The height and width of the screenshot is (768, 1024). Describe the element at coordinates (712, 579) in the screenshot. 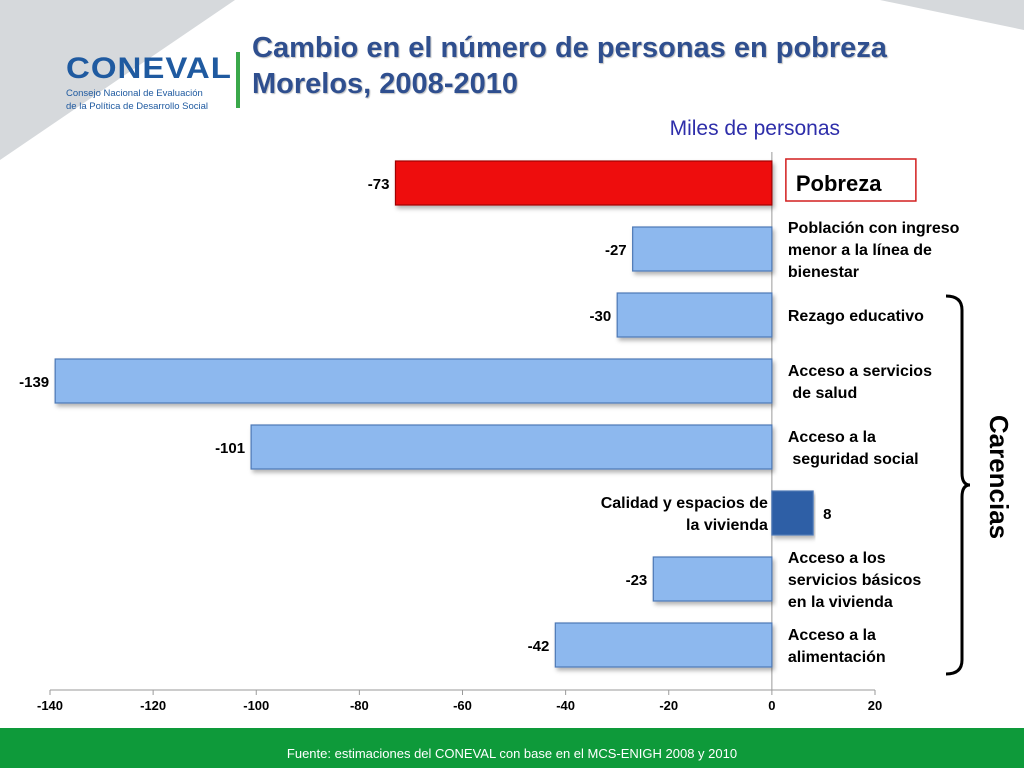

I see `bar-acceso-a-los-servicios-basicos-en-la-vivienda` at that location.